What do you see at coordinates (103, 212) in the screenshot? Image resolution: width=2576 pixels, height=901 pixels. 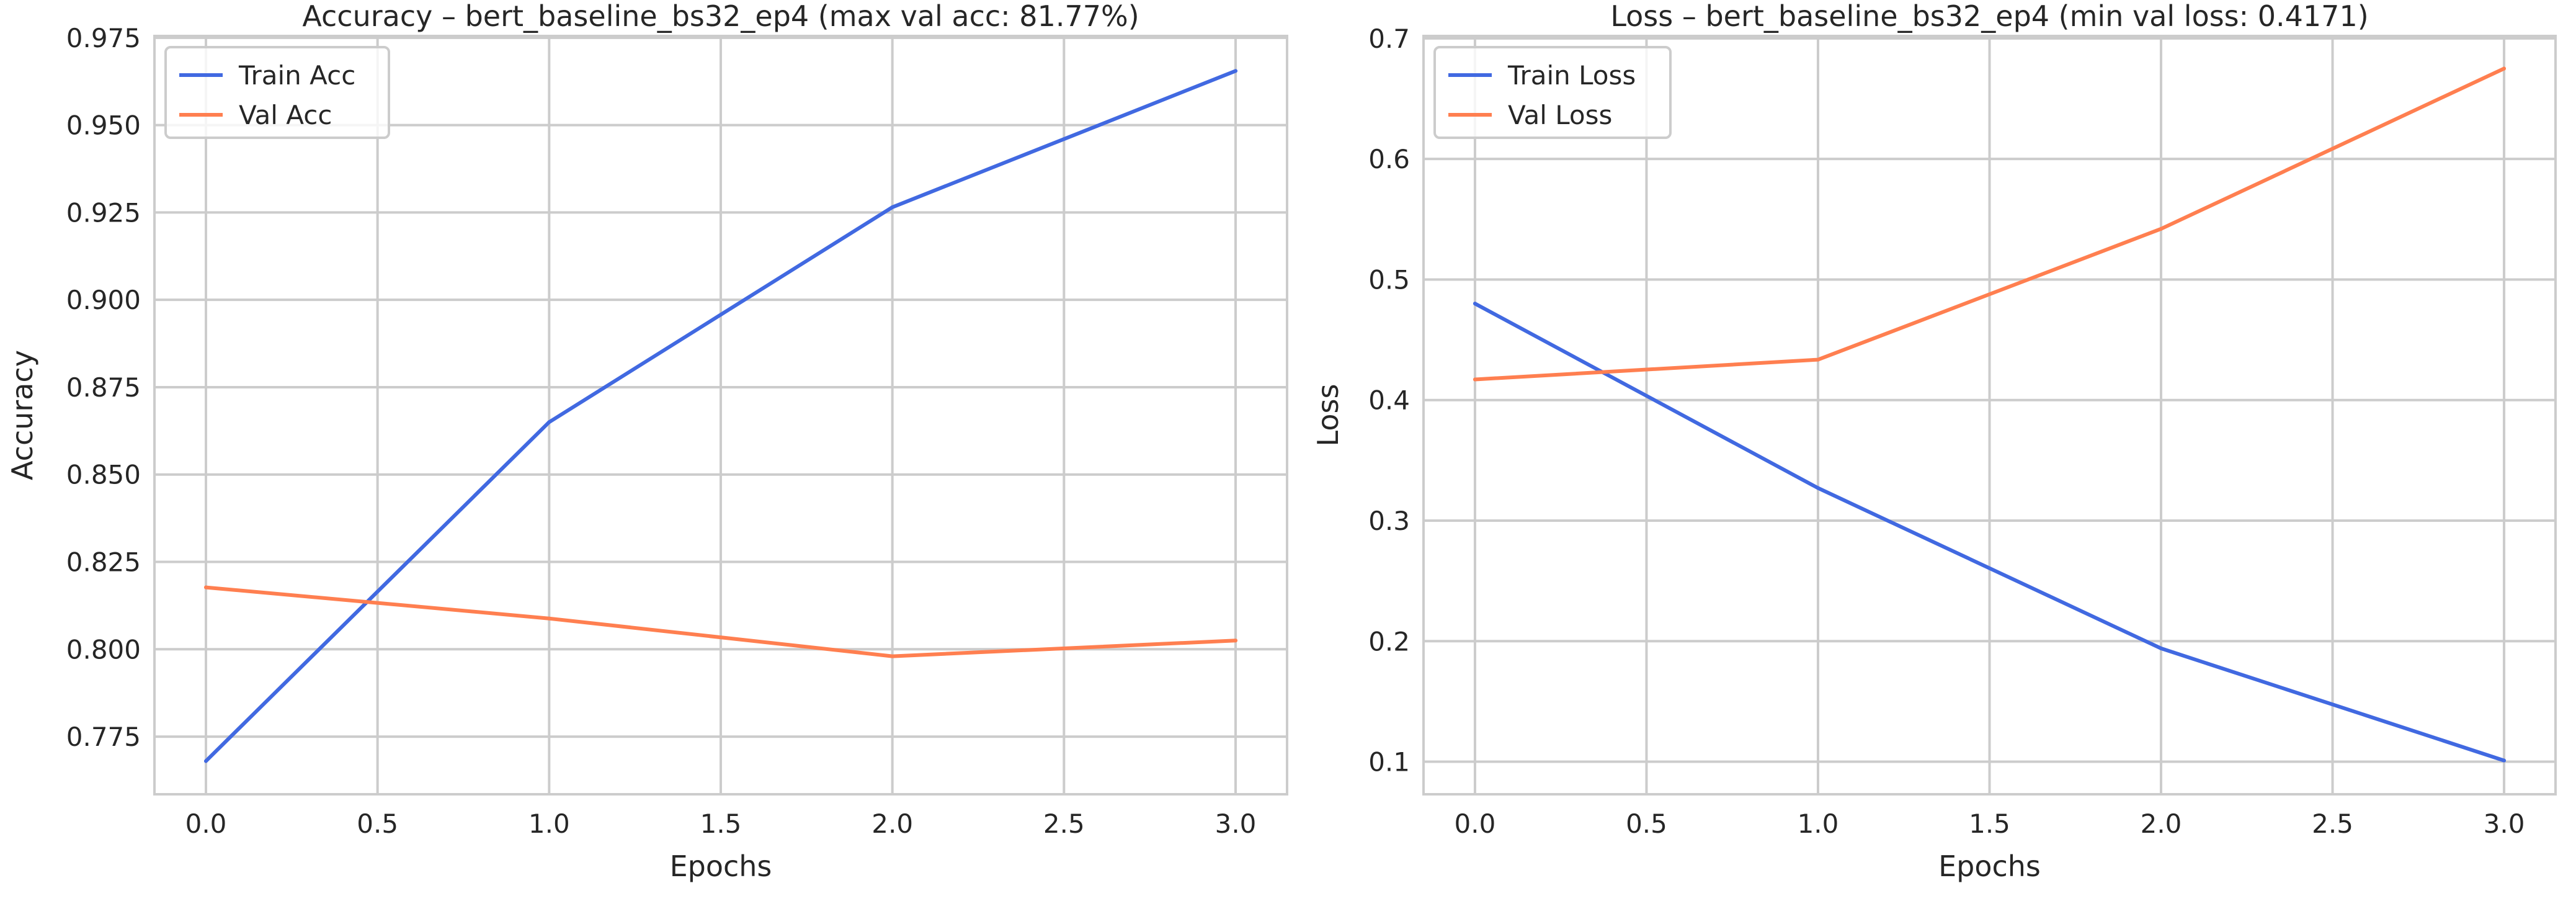 I see `y-tick-label: 0.925` at bounding box center [103, 212].